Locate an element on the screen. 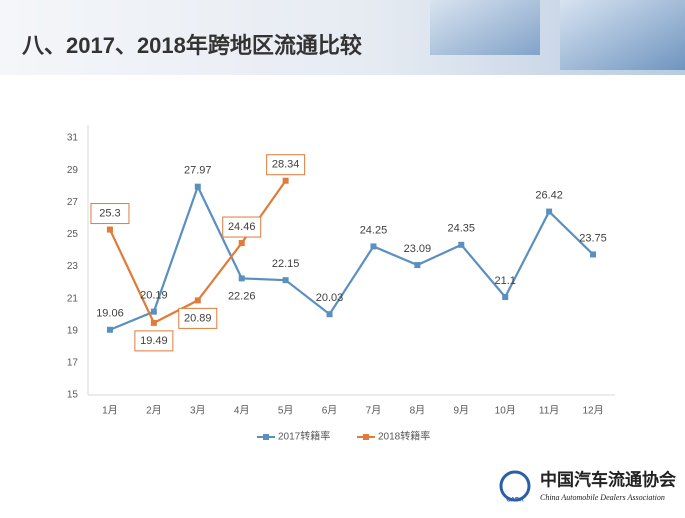 This screenshot has height=518, width=685. x-tick-label: 10月 is located at coordinates (505, 411).